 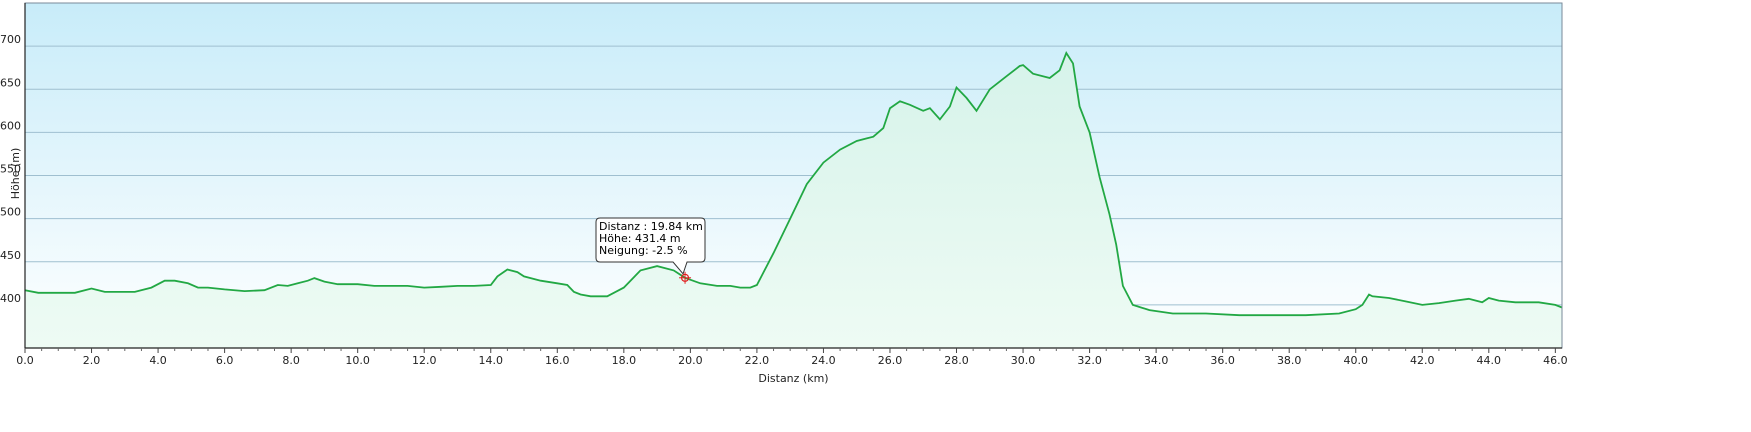 I want to click on y-tick-label: 650, so click(x=10, y=82).